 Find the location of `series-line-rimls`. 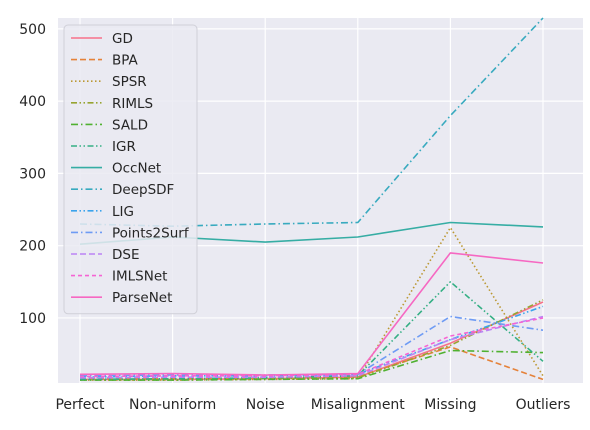

series-line-rimls is located at coordinates (312, 340).